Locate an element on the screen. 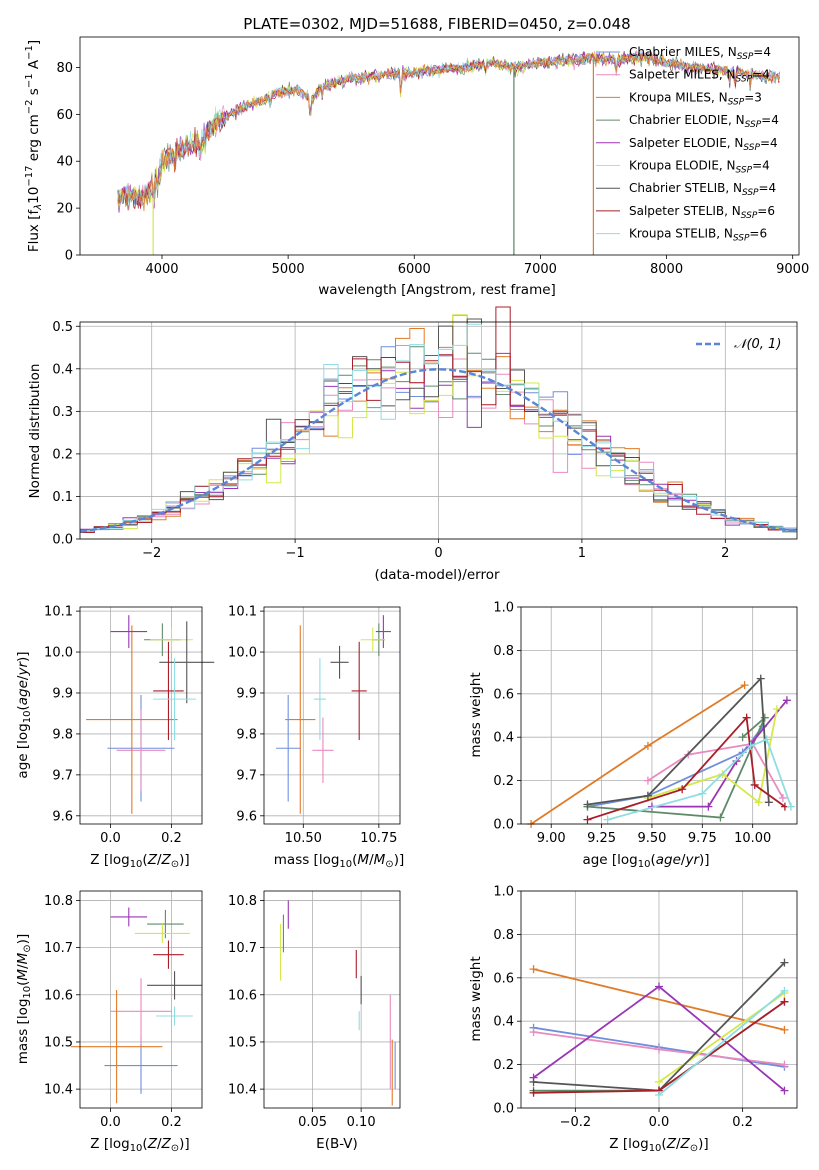 Image resolution: width=819 pixels, height=1170 pixels. legend-label-3: Chabrier ELODIE, NSSP=4 is located at coordinates (704, 121).